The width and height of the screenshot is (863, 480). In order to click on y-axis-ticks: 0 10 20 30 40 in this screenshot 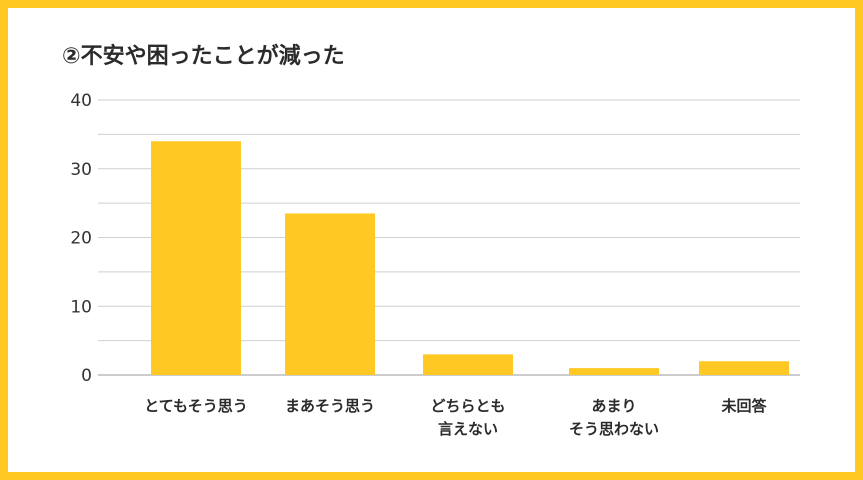, I will do `click(81, 238)`.